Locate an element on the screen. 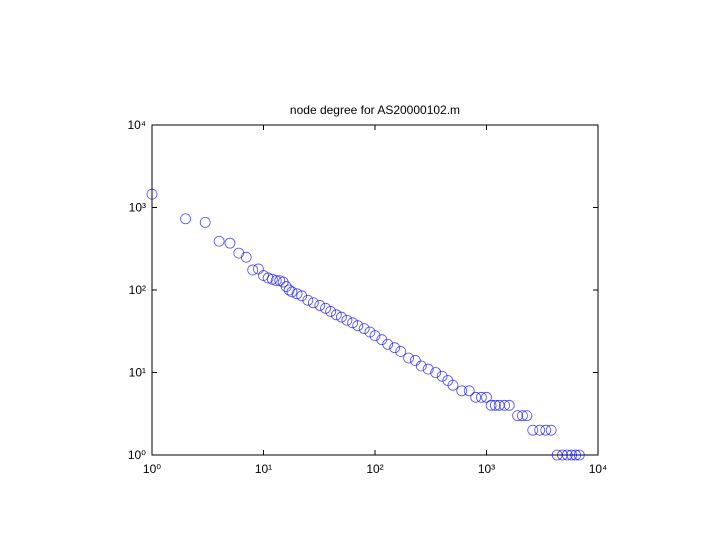 This screenshot has height=540, width=720. x-tick-label: 10⁰ is located at coordinates (152, 469).